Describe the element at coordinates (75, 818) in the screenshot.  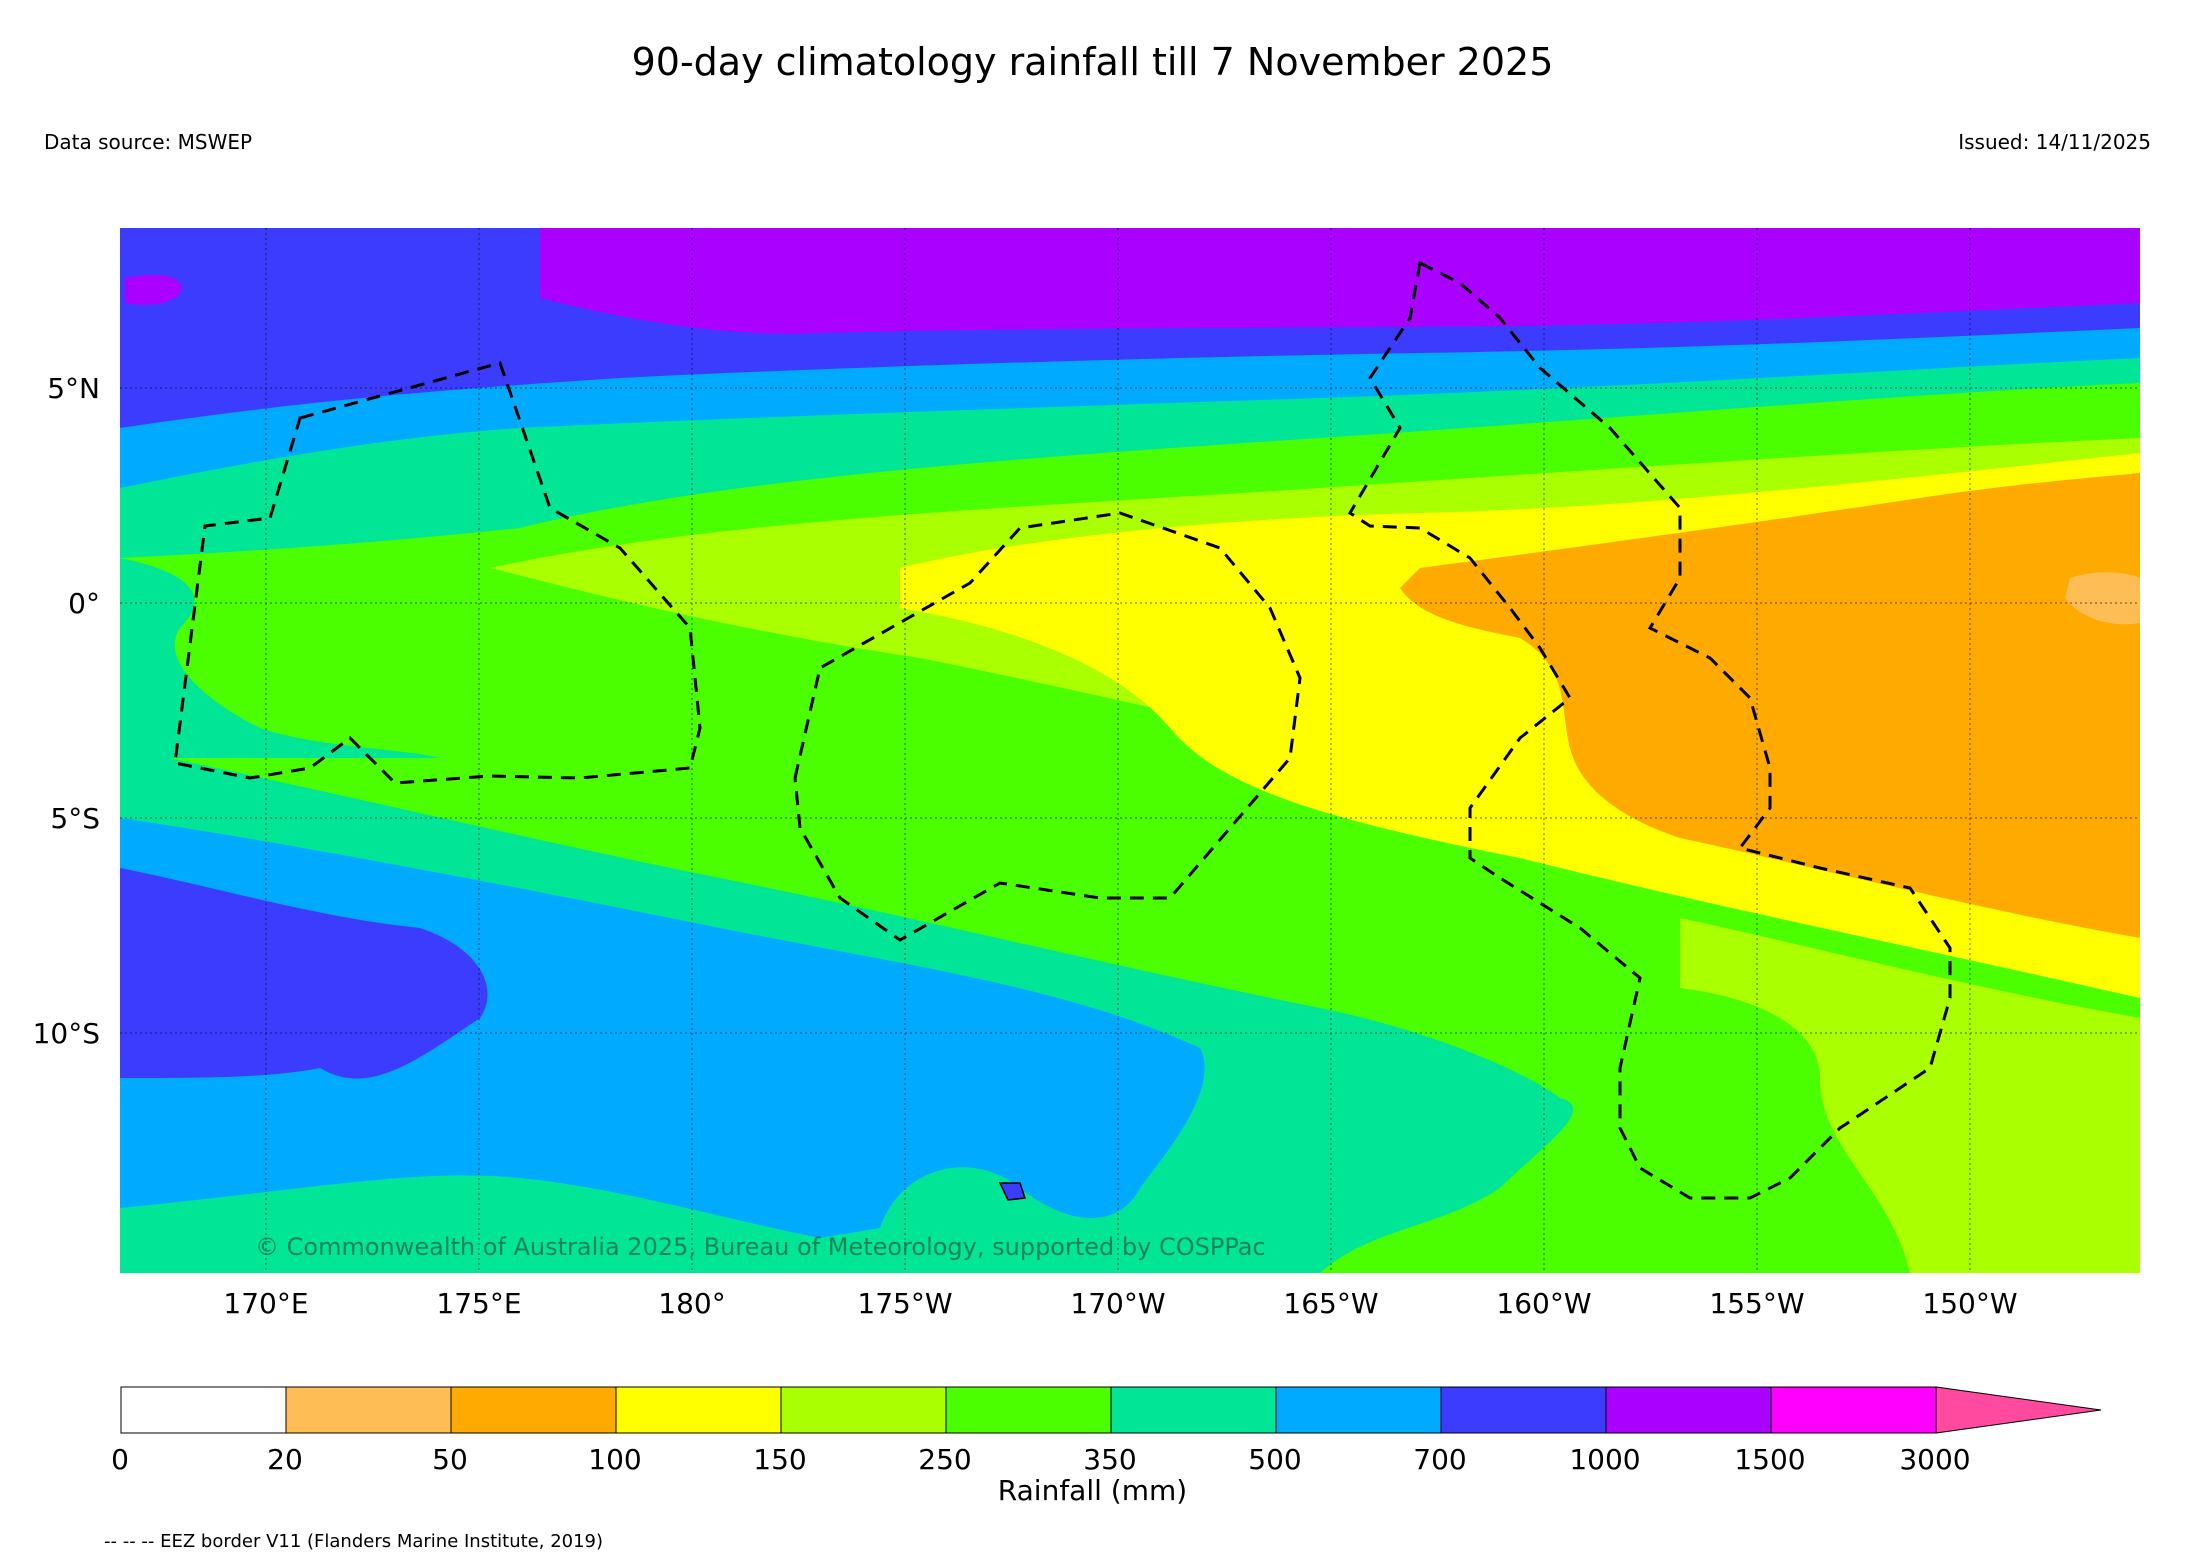
I see `y-tick-label: 5°S` at that location.